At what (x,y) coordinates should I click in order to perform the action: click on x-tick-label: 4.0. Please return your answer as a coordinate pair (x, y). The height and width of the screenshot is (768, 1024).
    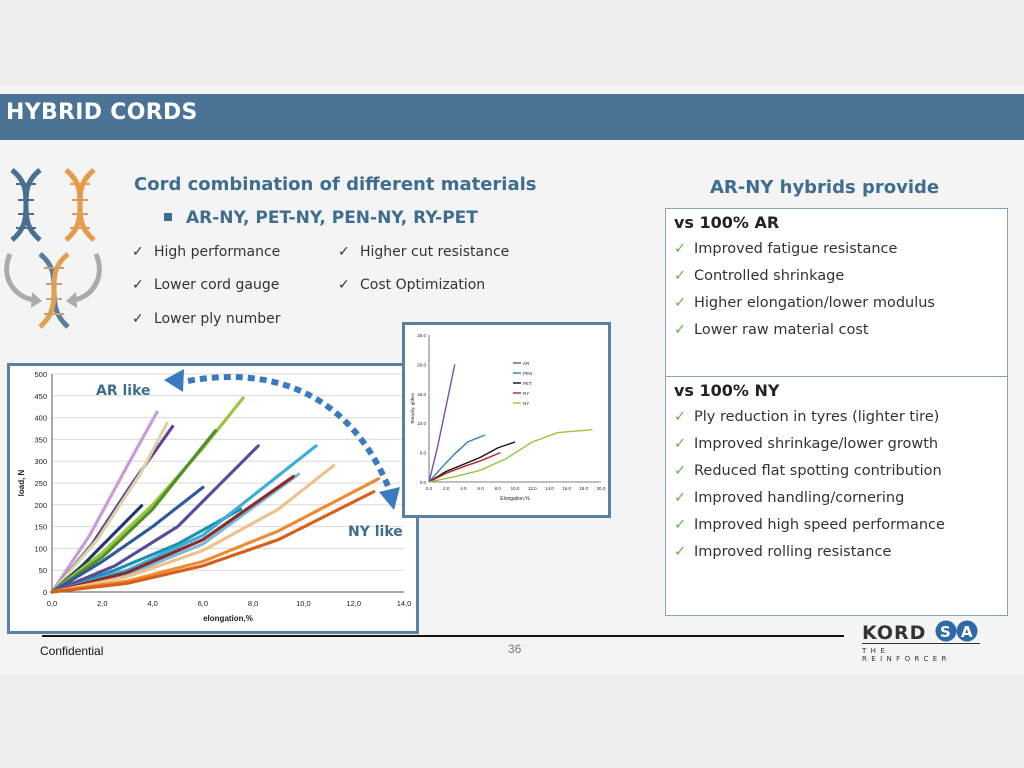
    Looking at the image, I should click on (463, 488).